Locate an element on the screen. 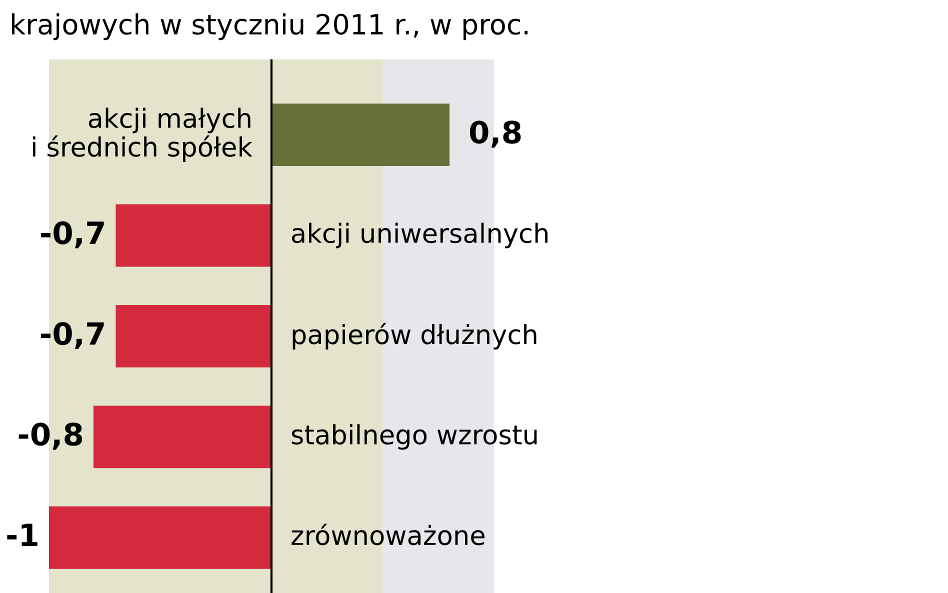 The width and height of the screenshot is (948, 593). y-tick-label: papierów dłużnych is located at coordinates (414, 336).